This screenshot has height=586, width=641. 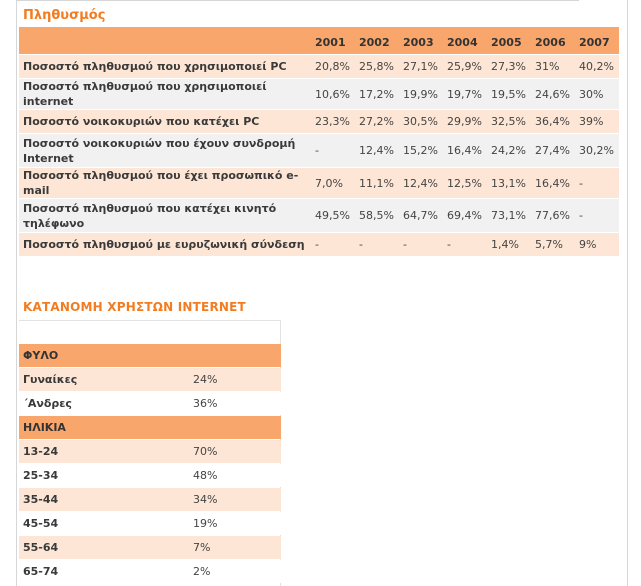 I want to click on year-header: 2001, so click(x=333, y=40).